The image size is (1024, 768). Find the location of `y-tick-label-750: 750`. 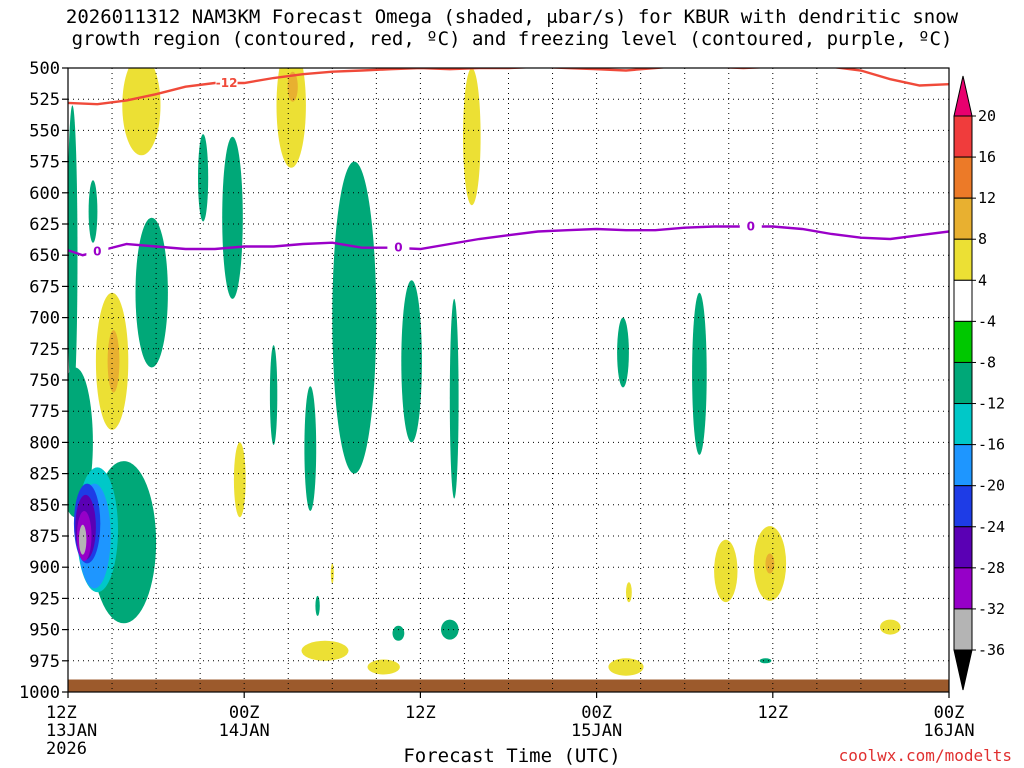

y-tick-label-750: 750 is located at coordinates (44, 381).